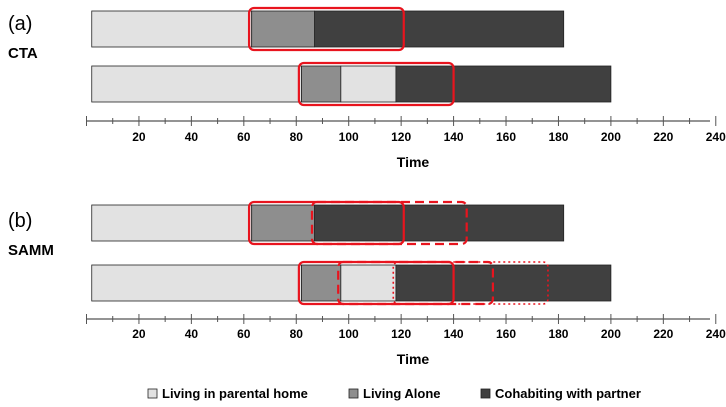 The image size is (726, 407). I want to click on legend-swatch-cohabiting-with-partner, so click(485, 393).